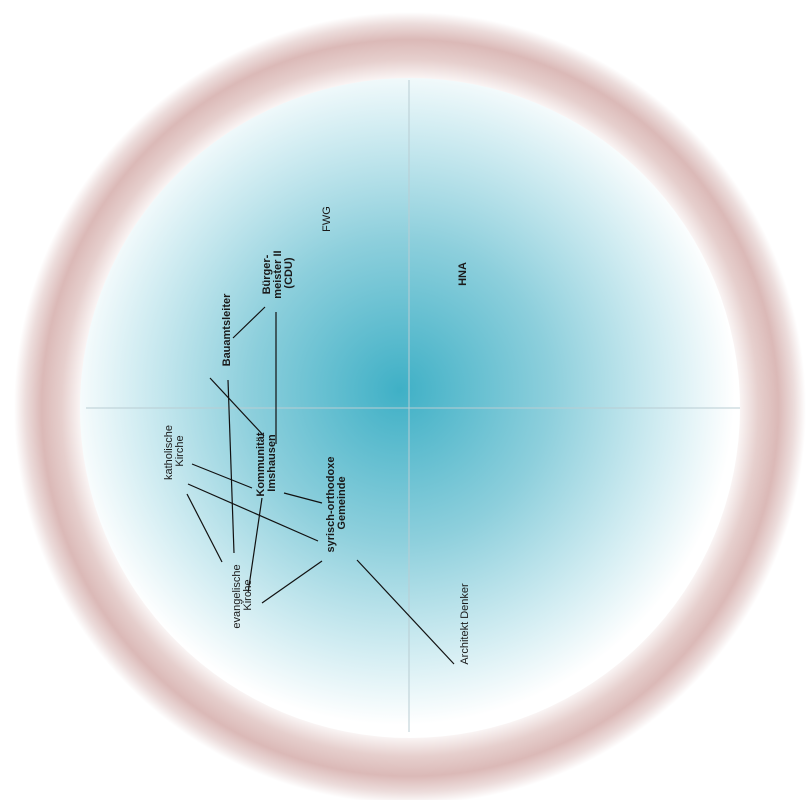  What do you see at coordinates (174, 451) in the screenshot?
I see `label-katholische: katholische Kirche` at bounding box center [174, 451].